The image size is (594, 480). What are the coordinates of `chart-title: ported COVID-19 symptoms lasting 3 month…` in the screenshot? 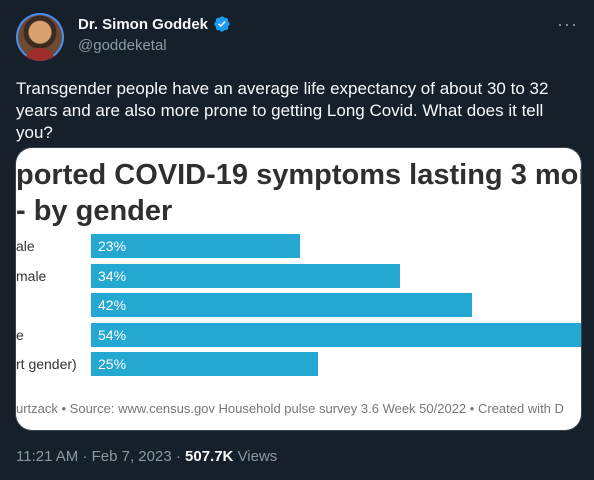 It's located at (298, 193).